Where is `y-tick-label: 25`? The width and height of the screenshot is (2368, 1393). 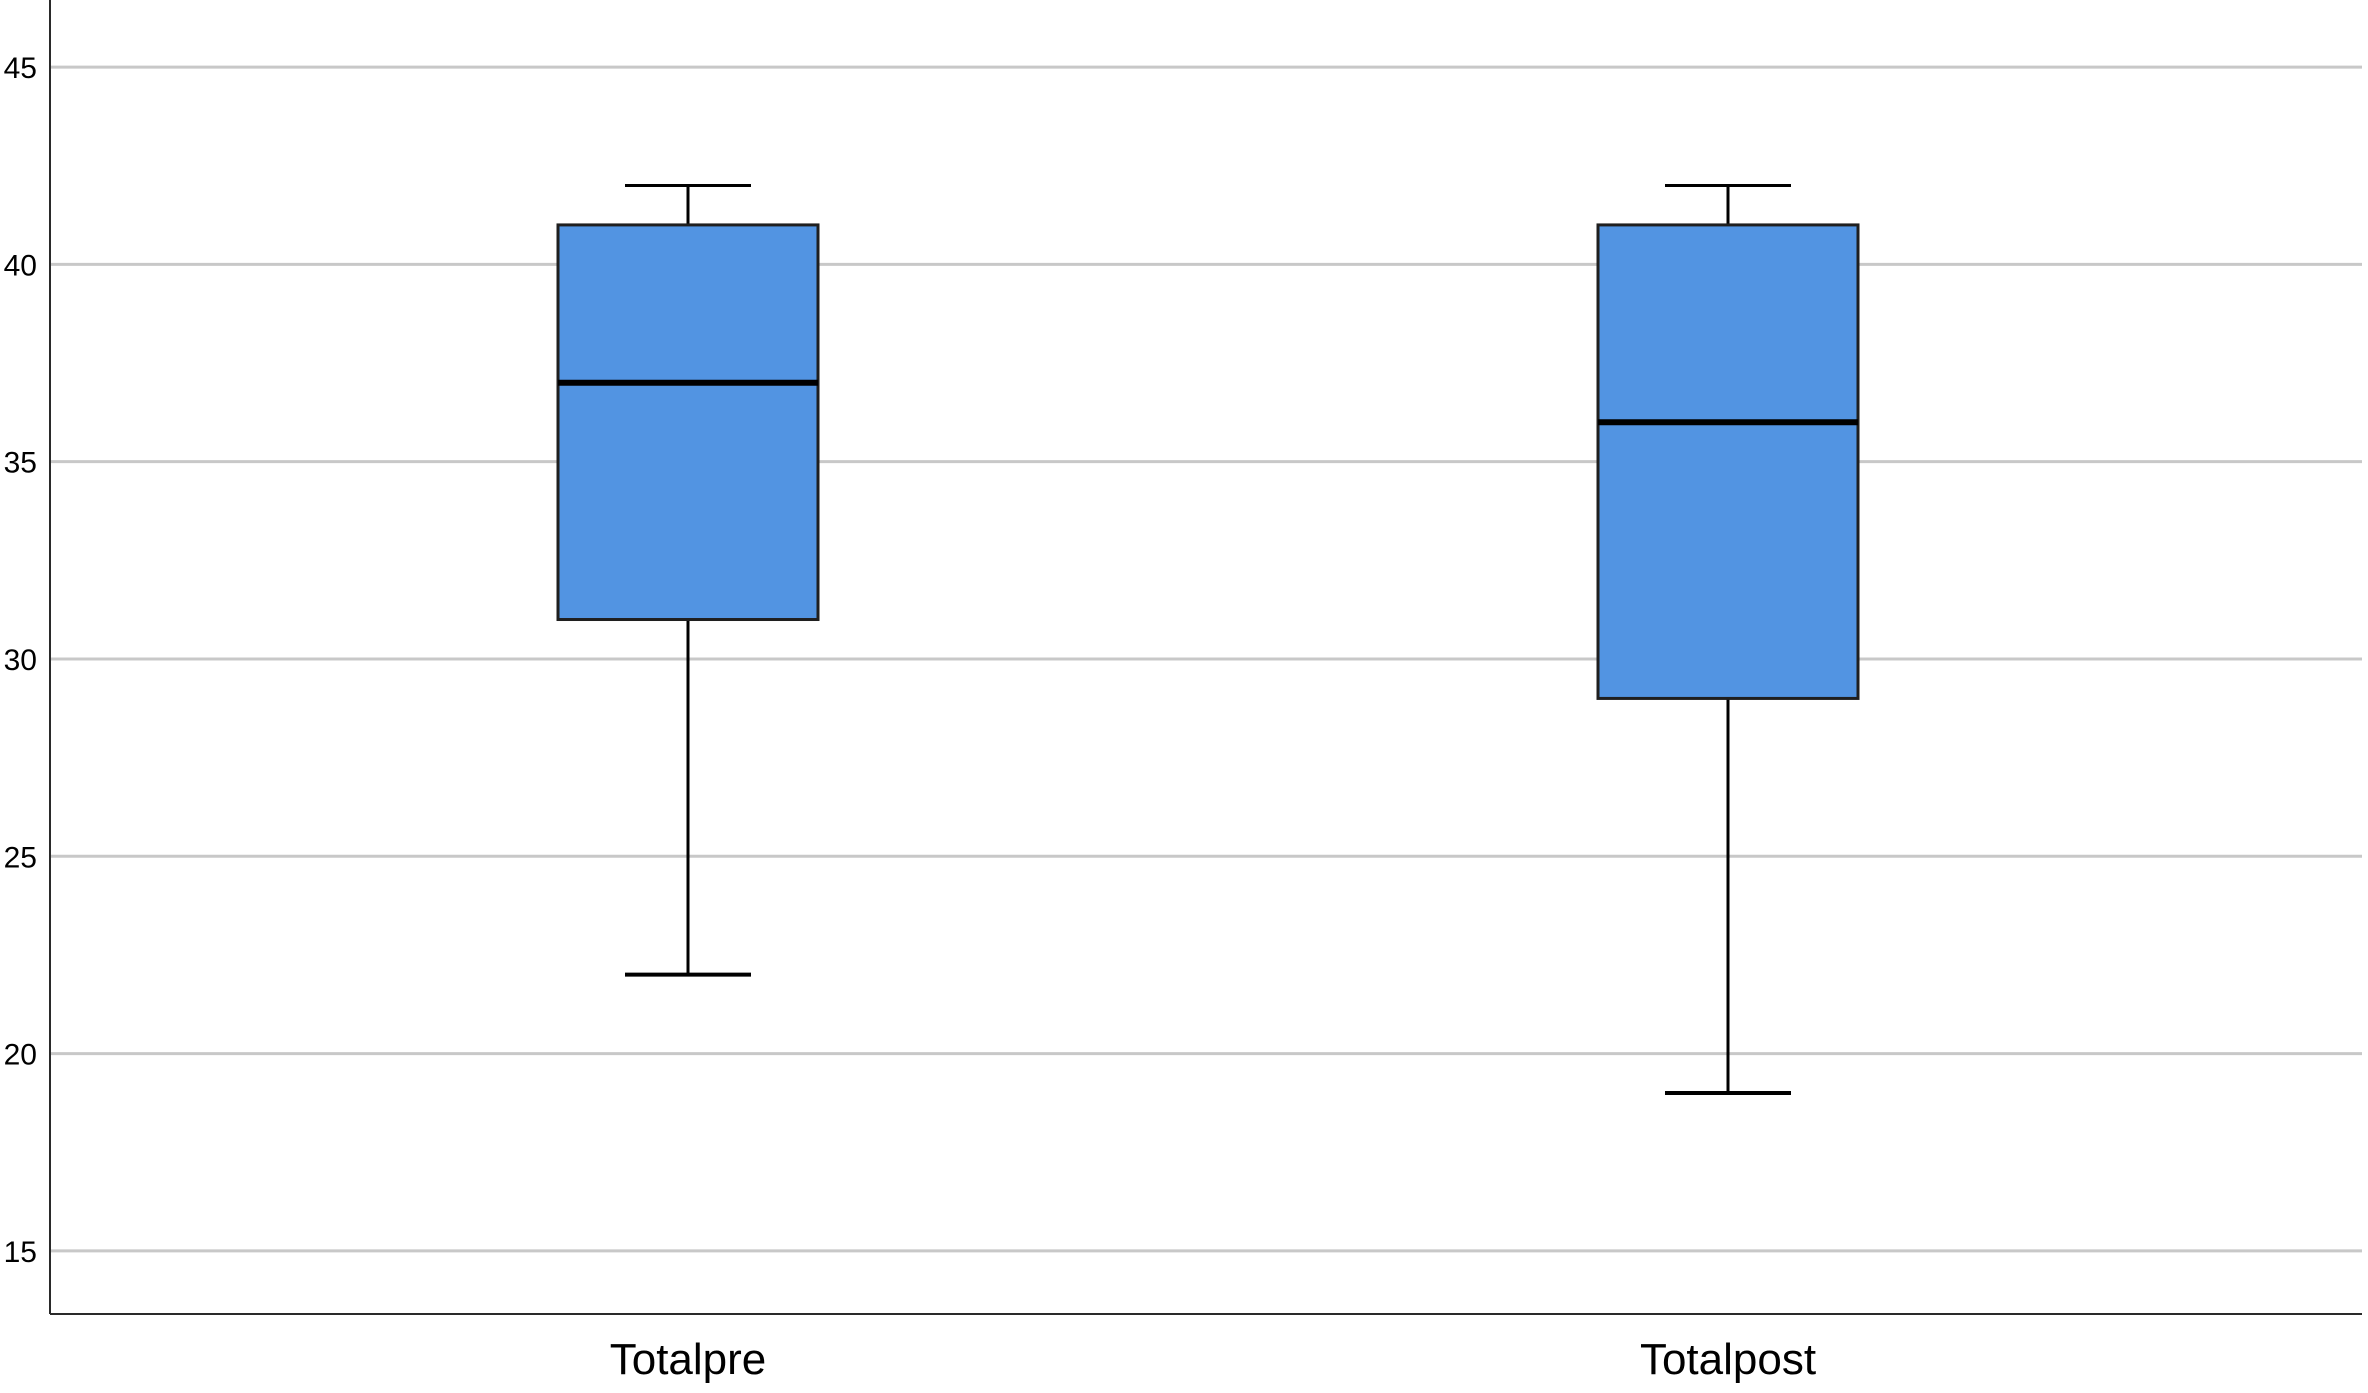 y-tick-label: 25 is located at coordinates (20, 857).